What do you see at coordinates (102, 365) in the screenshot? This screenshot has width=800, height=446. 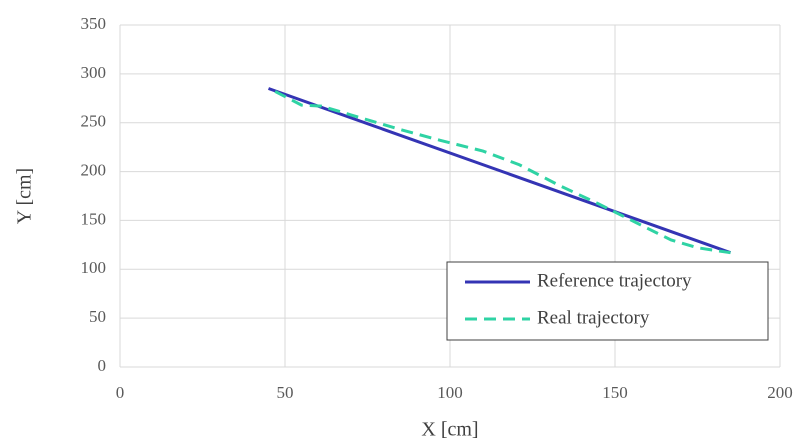 I see `y-tick-label: 0` at bounding box center [102, 365].